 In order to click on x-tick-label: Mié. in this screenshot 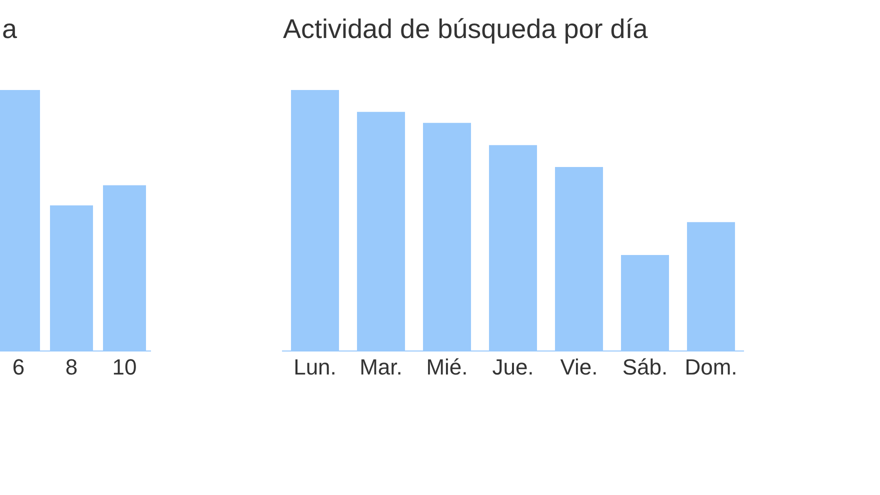, I will do `click(447, 367)`.